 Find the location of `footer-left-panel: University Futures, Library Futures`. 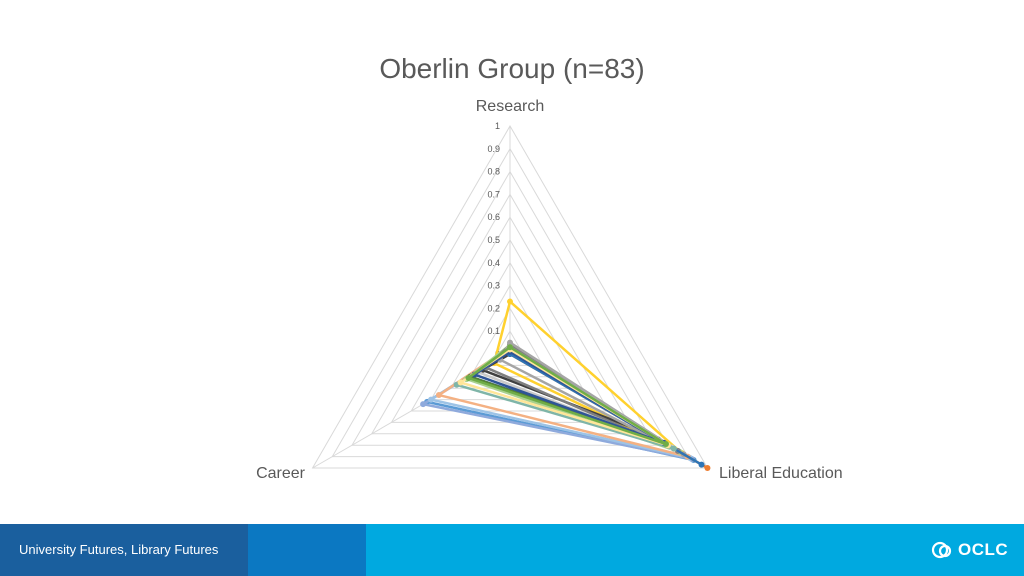

footer-left-panel: University Futures, Library Futures is located at coordinates (124, 550).